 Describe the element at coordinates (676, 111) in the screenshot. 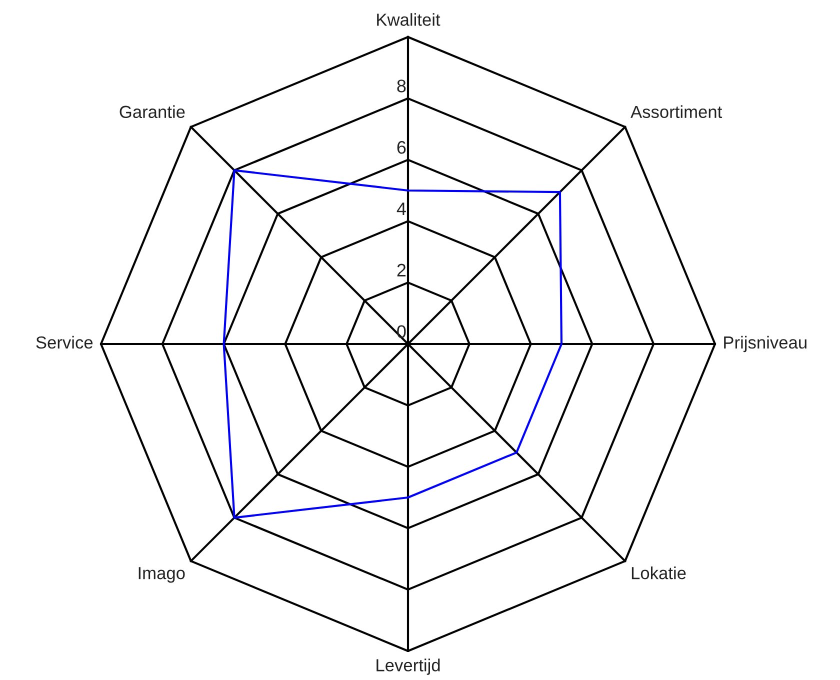

I see `spoke-label: Assortiment` at that location.